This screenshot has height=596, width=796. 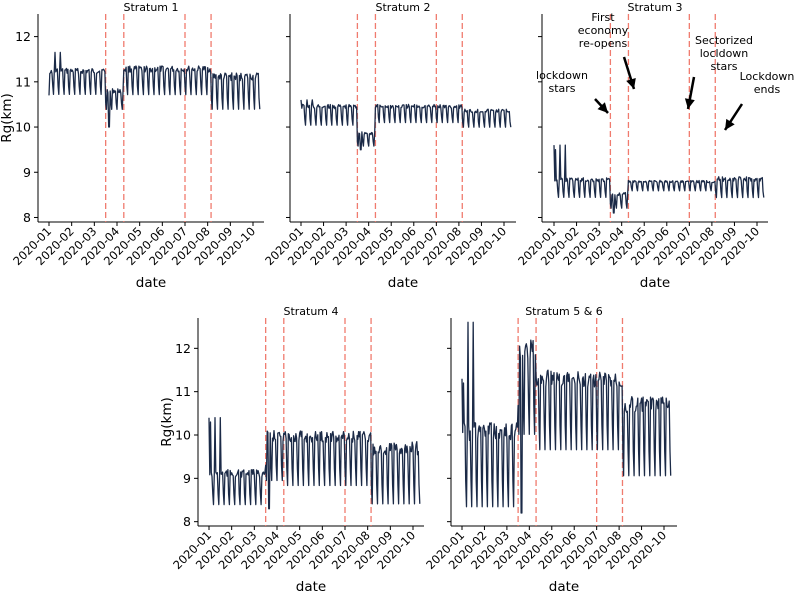 I want to click on annotation-text-4: Lockdown ends, so click(x=767, y=83).